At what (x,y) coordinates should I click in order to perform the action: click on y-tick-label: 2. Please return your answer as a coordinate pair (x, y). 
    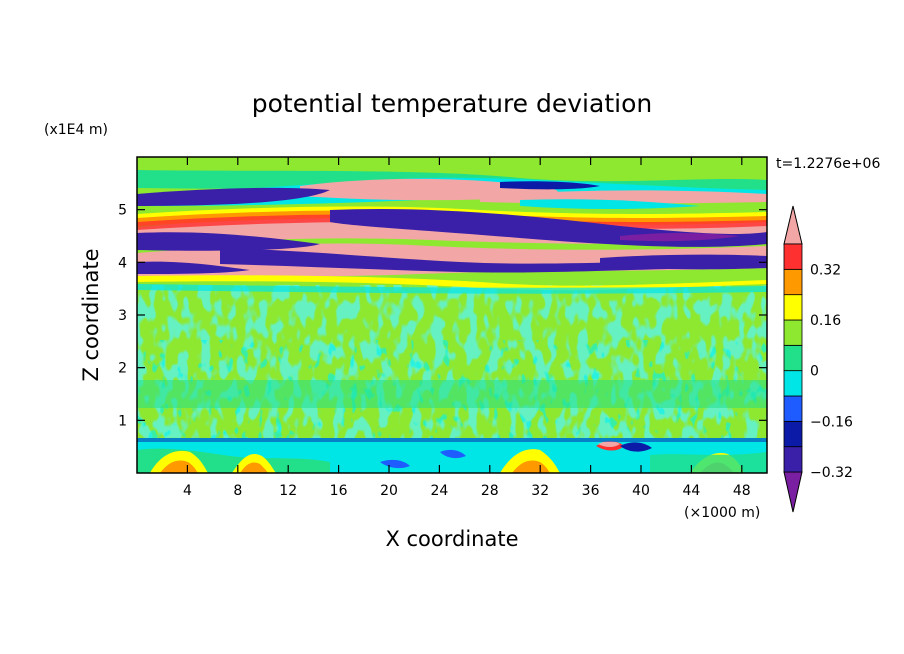
    Looking at the image, I should click on (122, 369).